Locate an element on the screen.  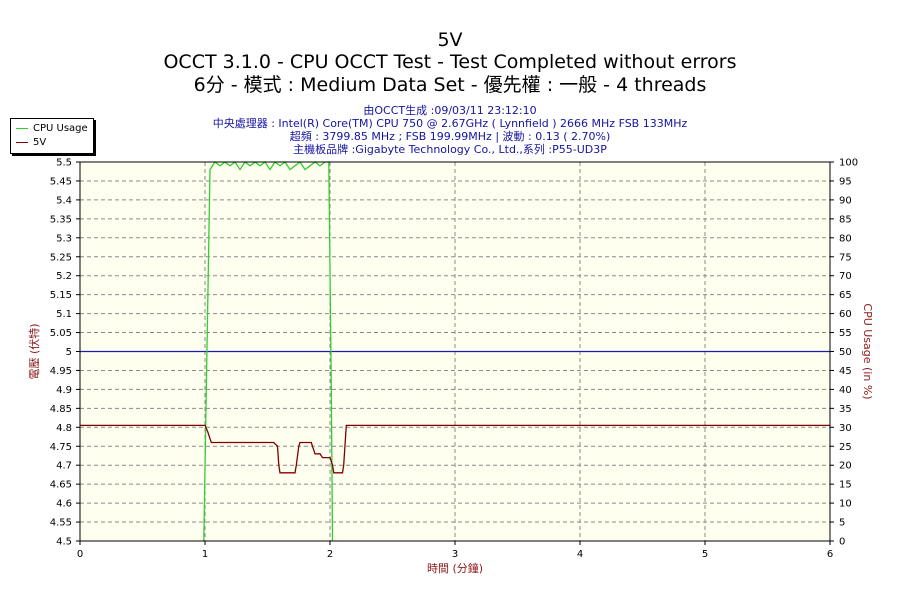
y-tick-label-left: 4.6 is located at coordinates (64, 504).